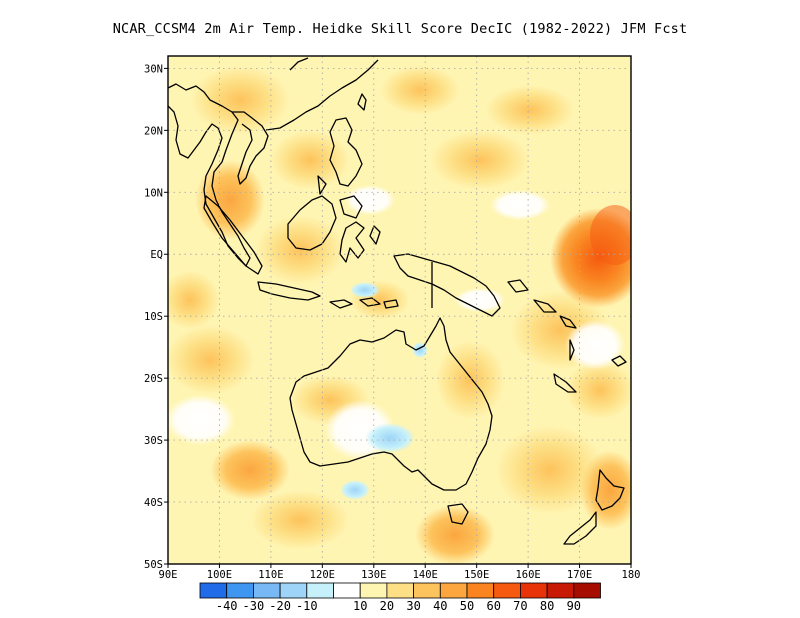  I want to click on colorbar-label: 20, so click(387, 606).